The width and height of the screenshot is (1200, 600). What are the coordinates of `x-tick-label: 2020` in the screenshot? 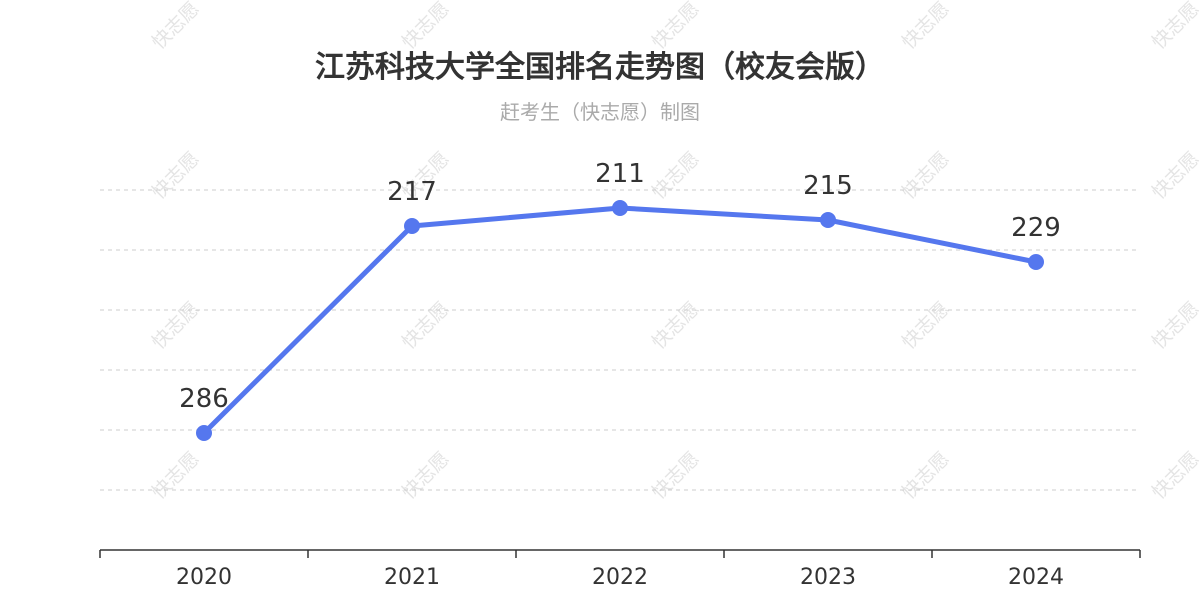 It's located at (204, 577).